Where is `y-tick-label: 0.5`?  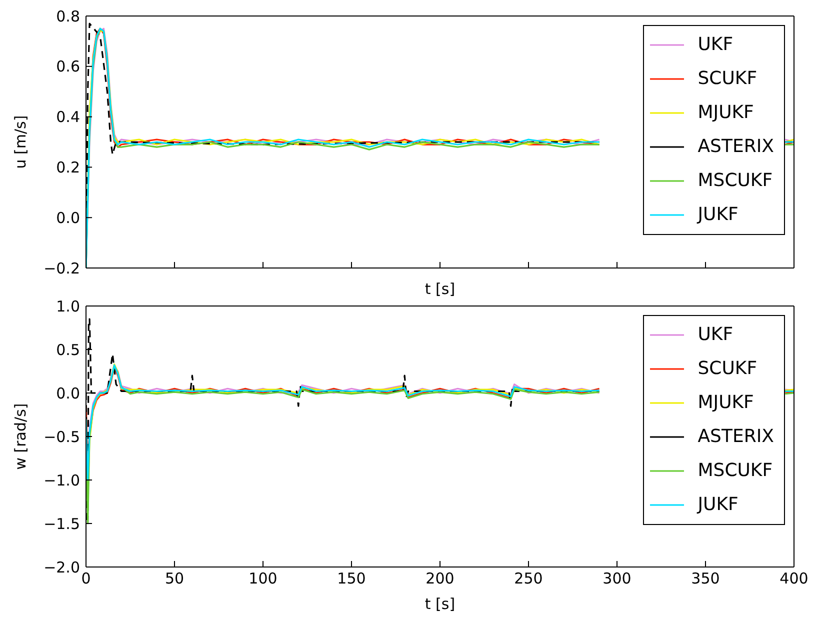 y-tick-label: 0.5 is located at coordinates (68, 349).